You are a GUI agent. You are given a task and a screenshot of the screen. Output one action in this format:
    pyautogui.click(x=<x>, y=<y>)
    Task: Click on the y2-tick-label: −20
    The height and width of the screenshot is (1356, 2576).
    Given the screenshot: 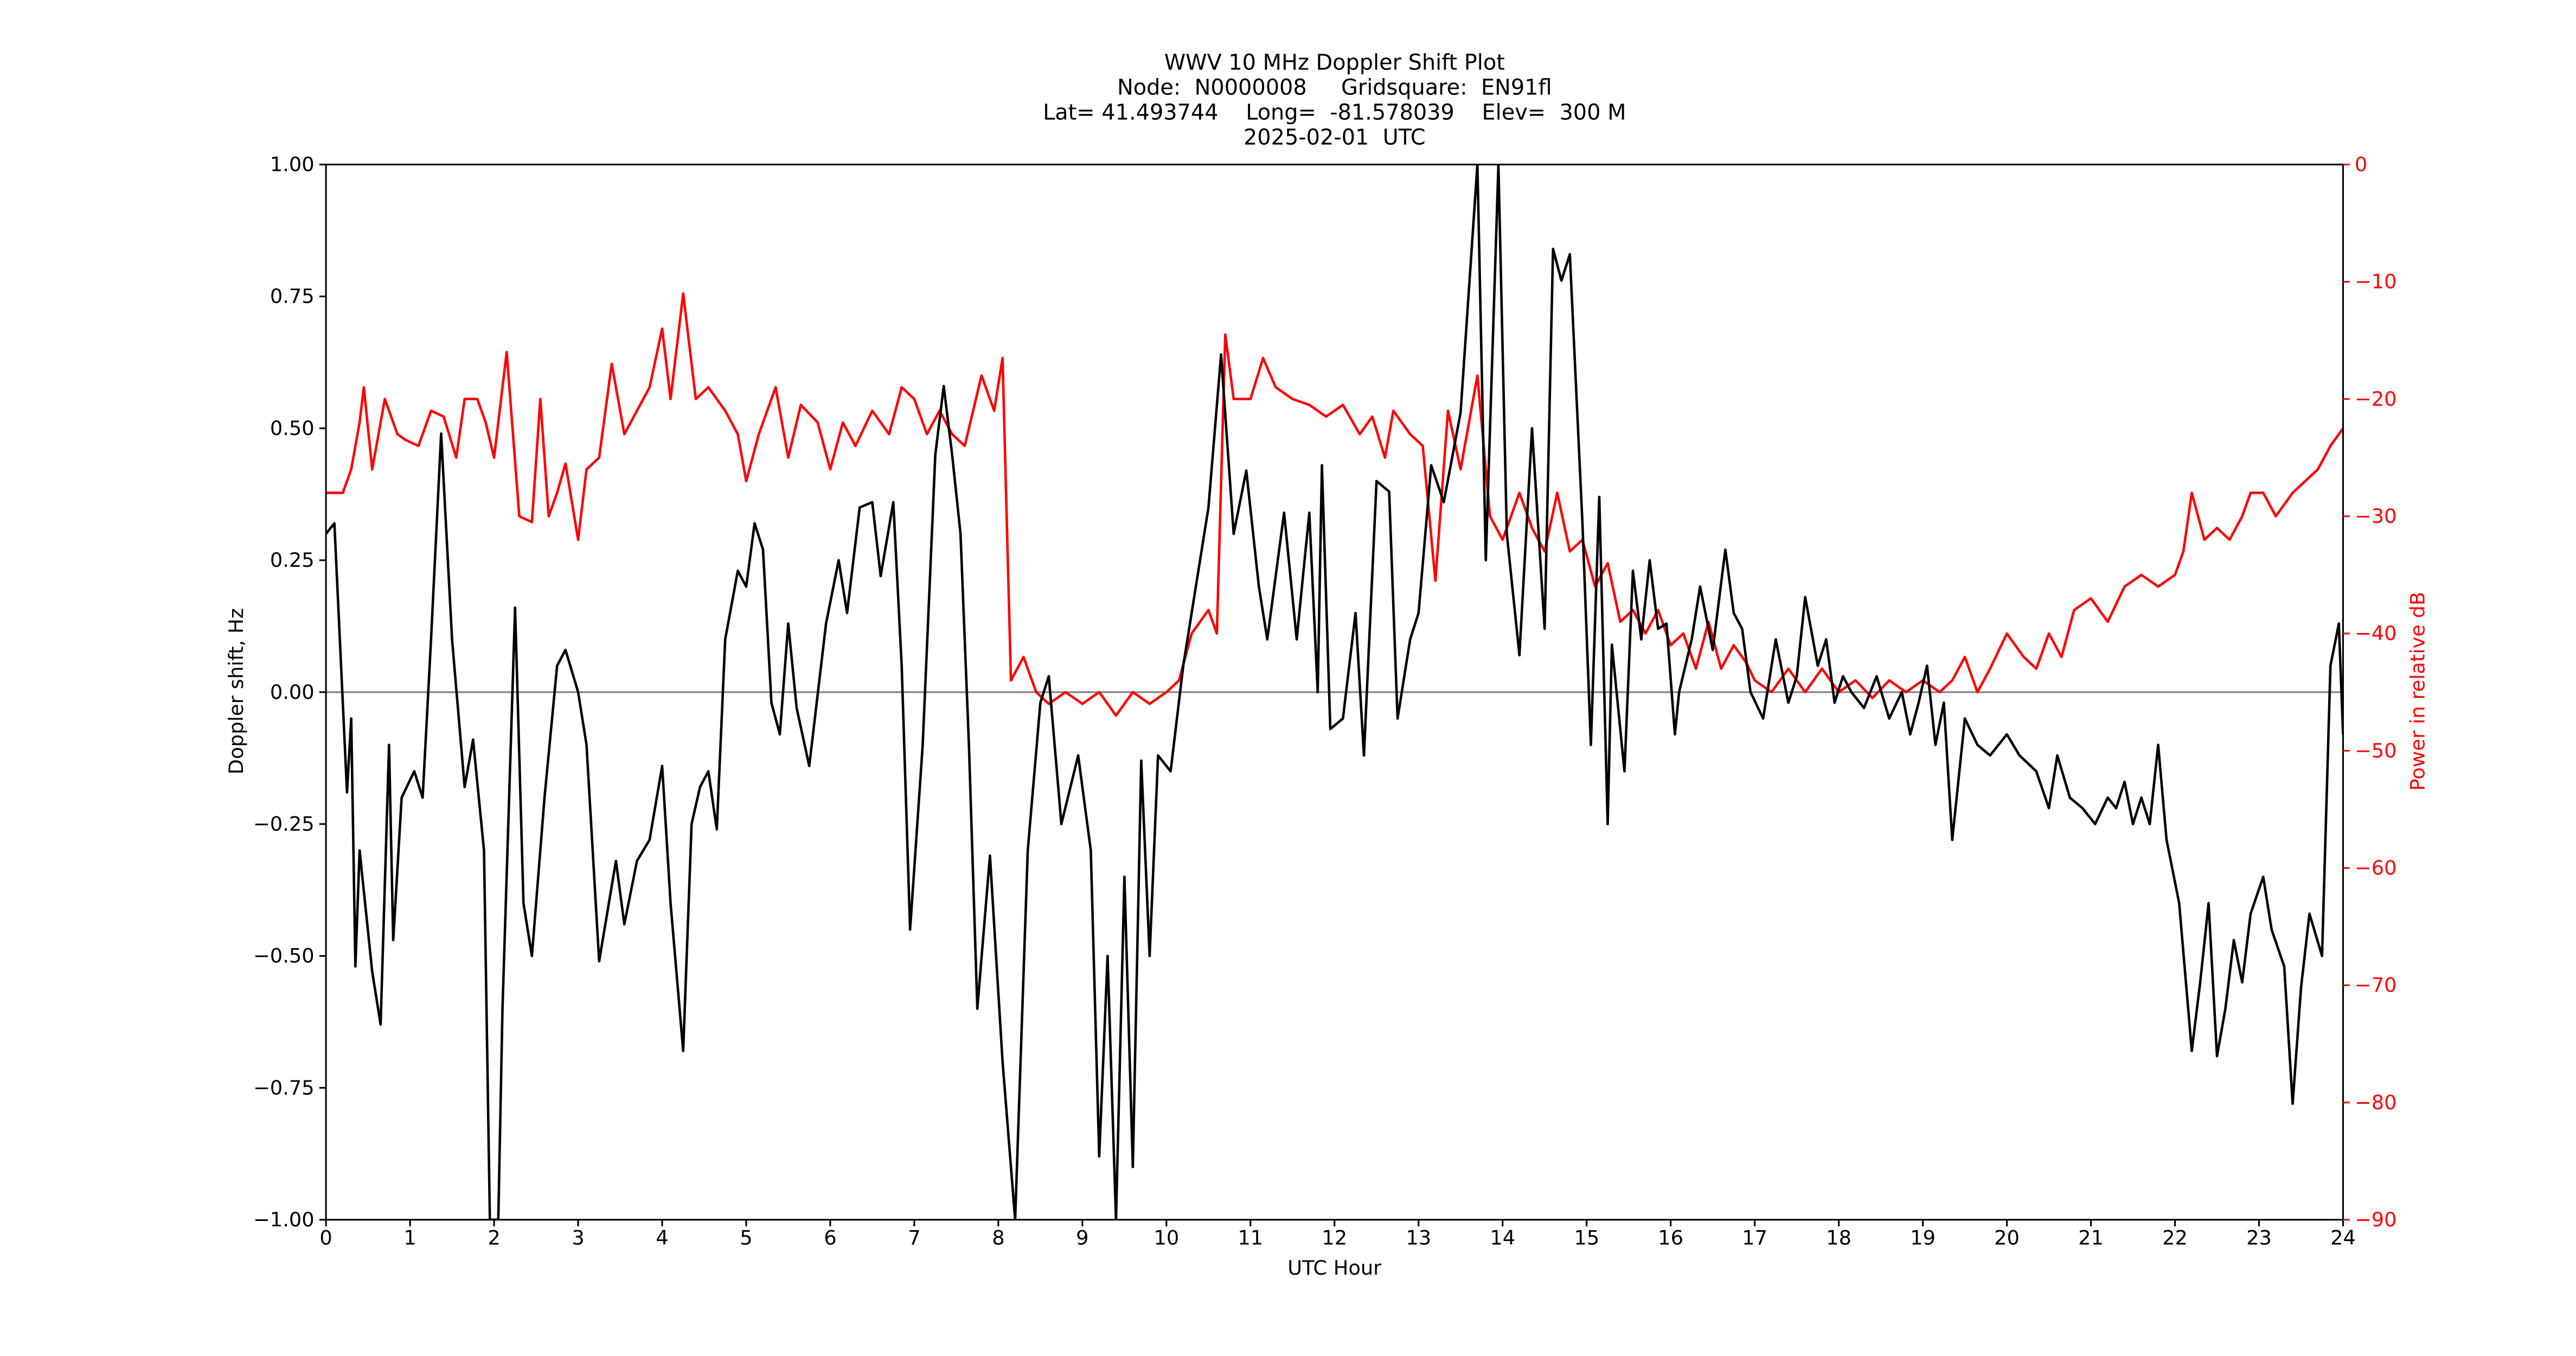 What is the action you would take?
    pyautogui.click(x=2376, y=399)
    